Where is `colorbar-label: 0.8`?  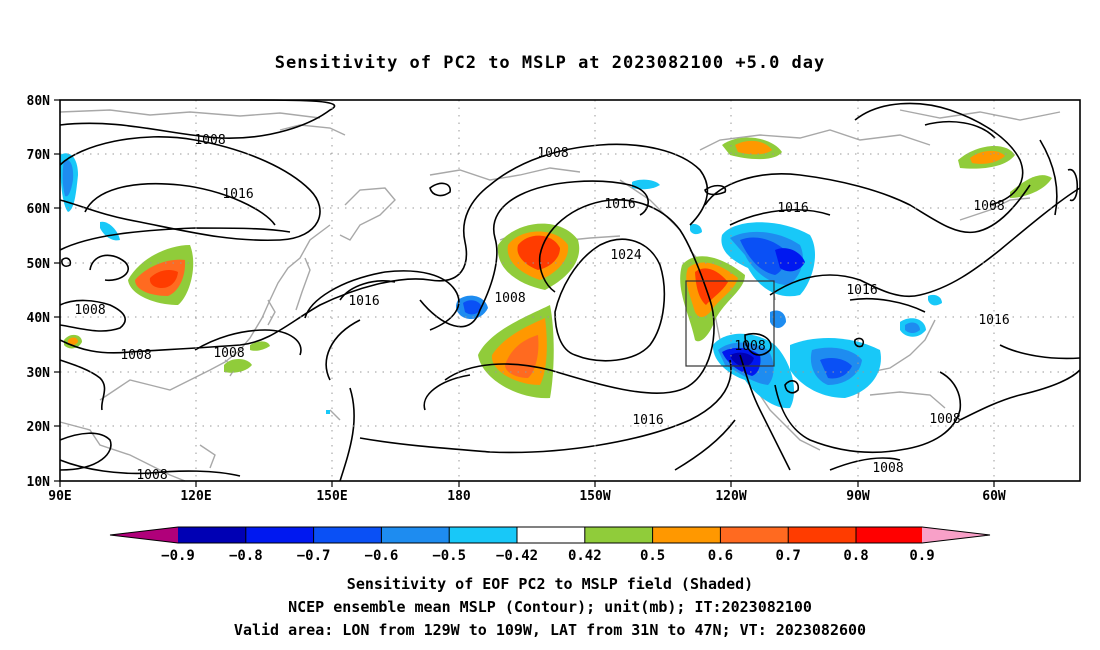
colorbar-label: 0.8 is located at coordinates (855, 556).